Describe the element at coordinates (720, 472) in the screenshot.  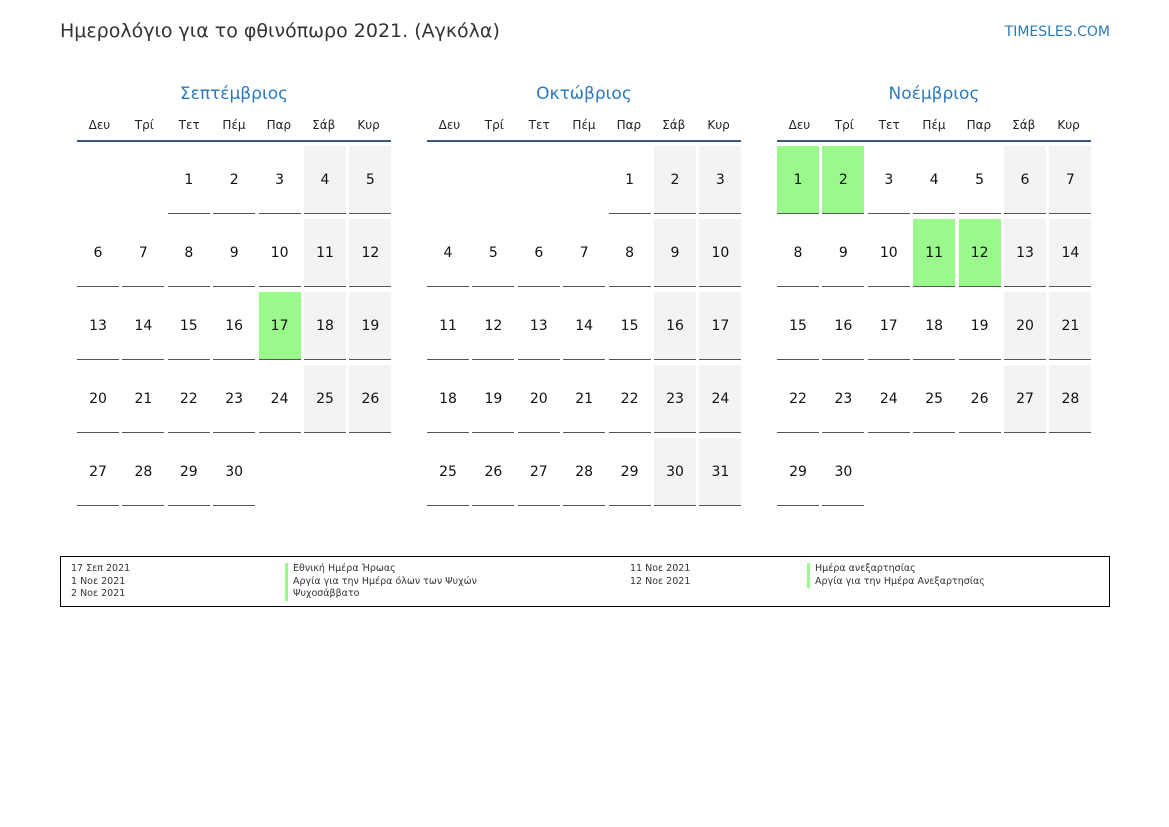
I see `day-cell: 31` at that location.